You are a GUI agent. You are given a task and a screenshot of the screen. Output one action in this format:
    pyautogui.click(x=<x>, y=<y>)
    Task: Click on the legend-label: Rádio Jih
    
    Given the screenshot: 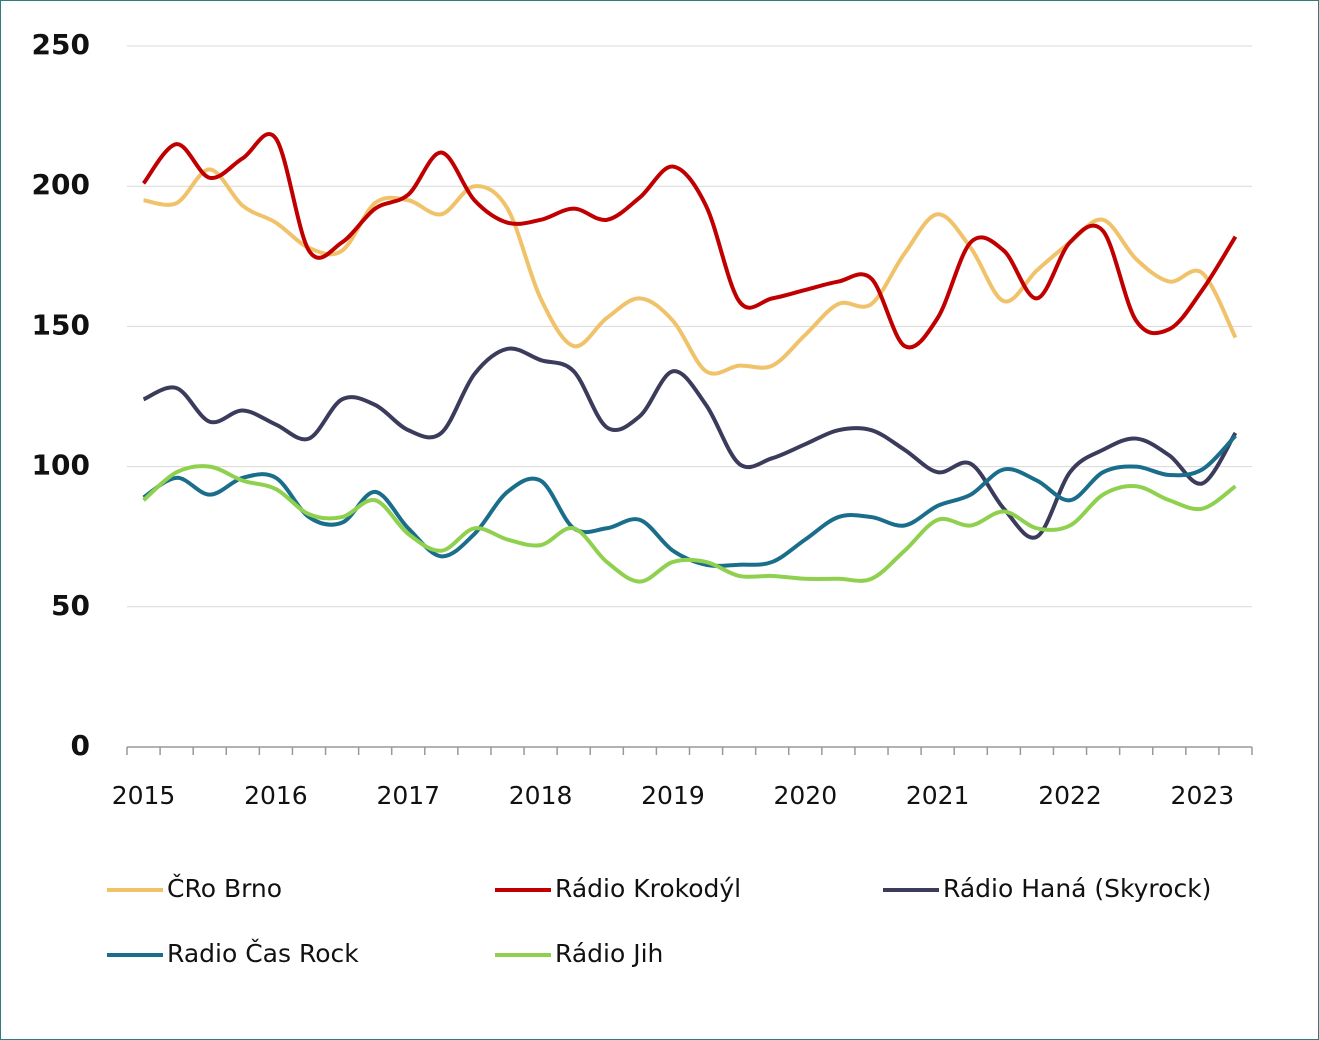 What is the action you would take?
    pyautogui.click(x=609, y=953)
    